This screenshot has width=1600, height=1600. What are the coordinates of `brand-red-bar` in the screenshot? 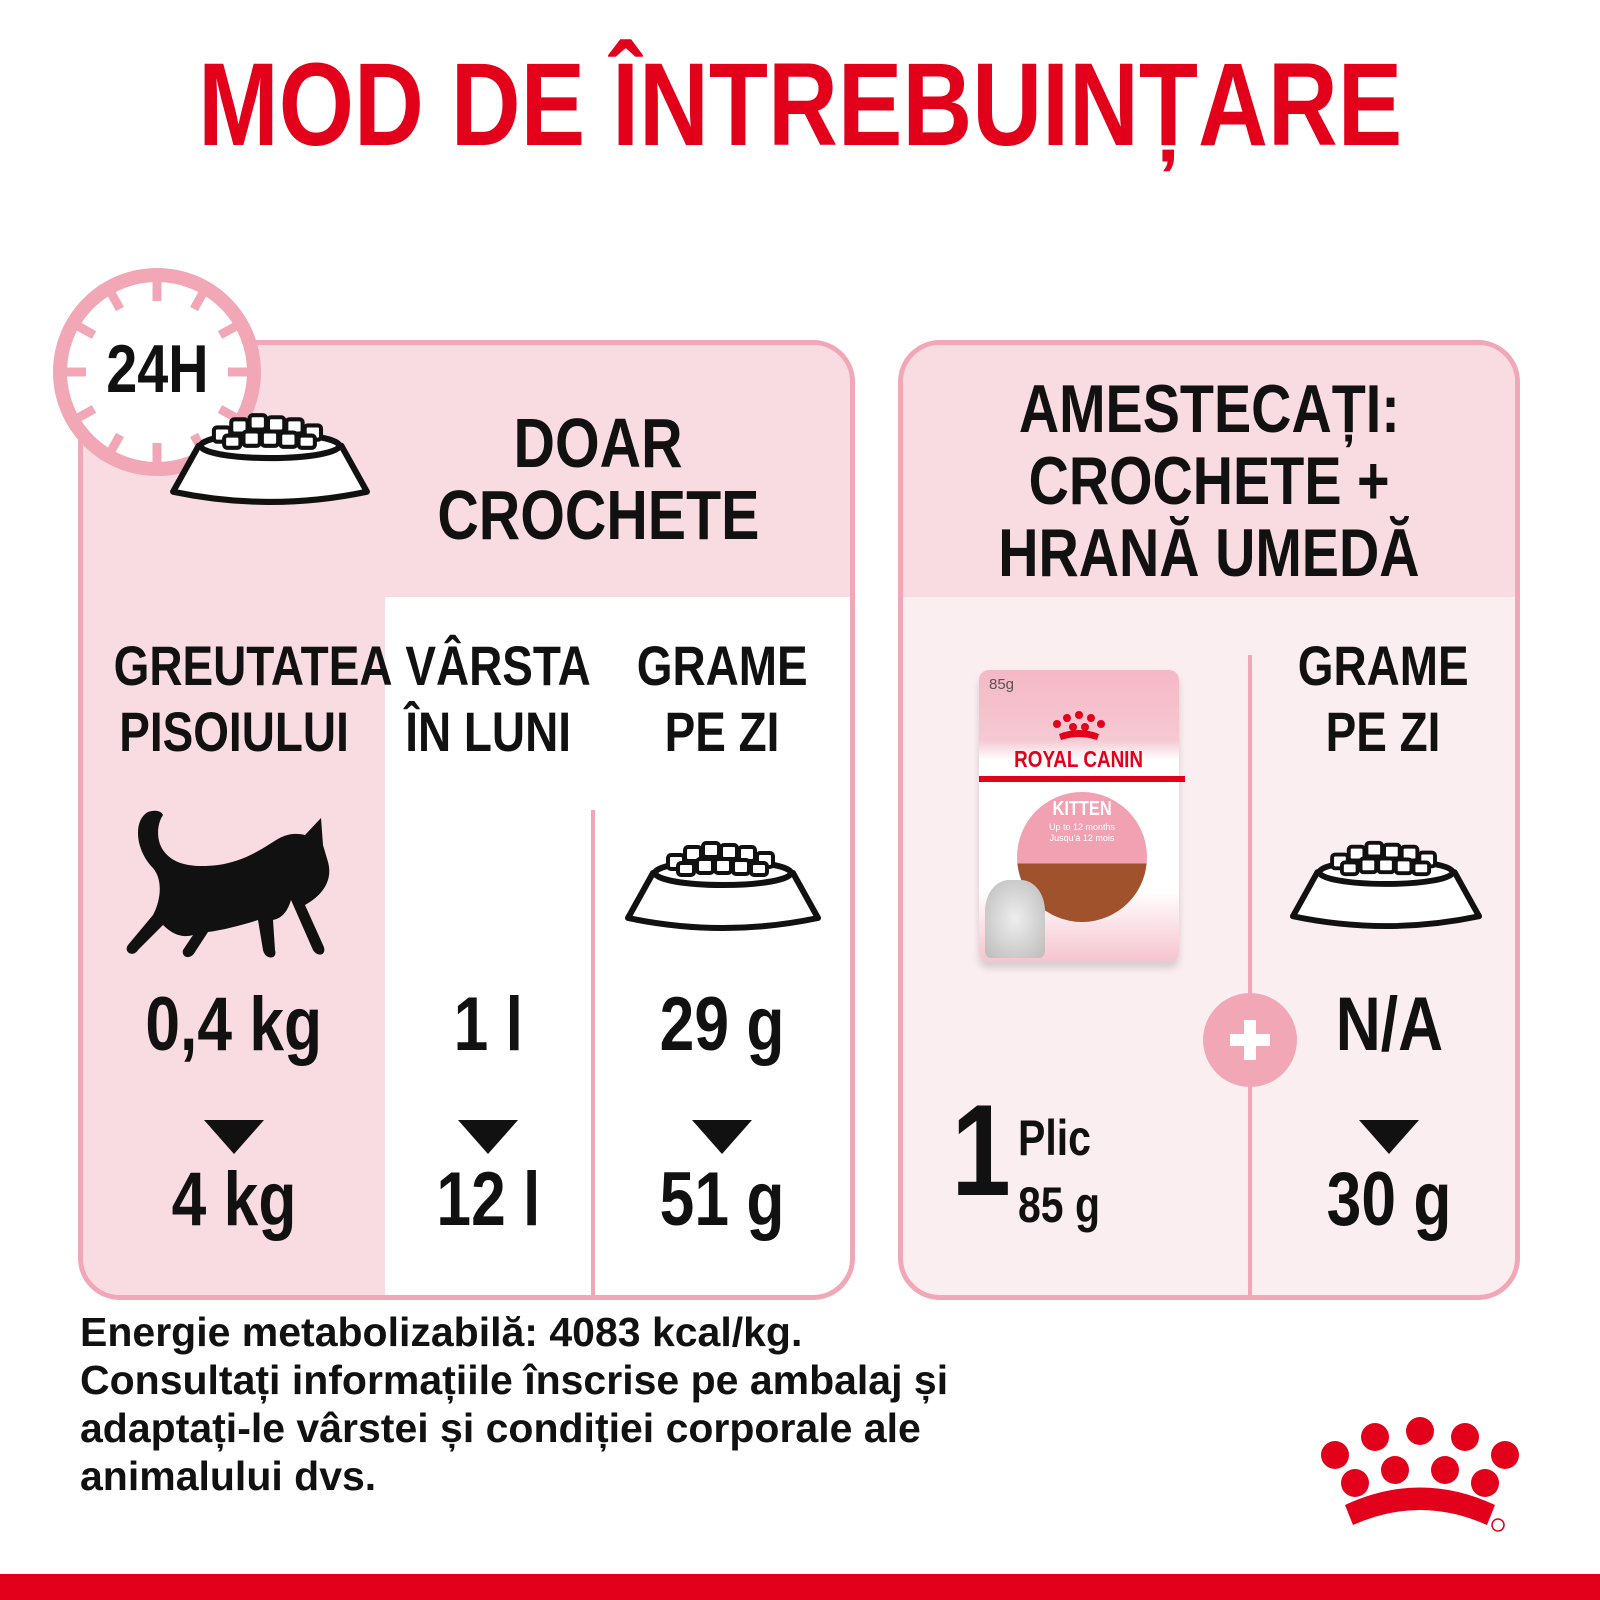 It's located at (800, 1587).